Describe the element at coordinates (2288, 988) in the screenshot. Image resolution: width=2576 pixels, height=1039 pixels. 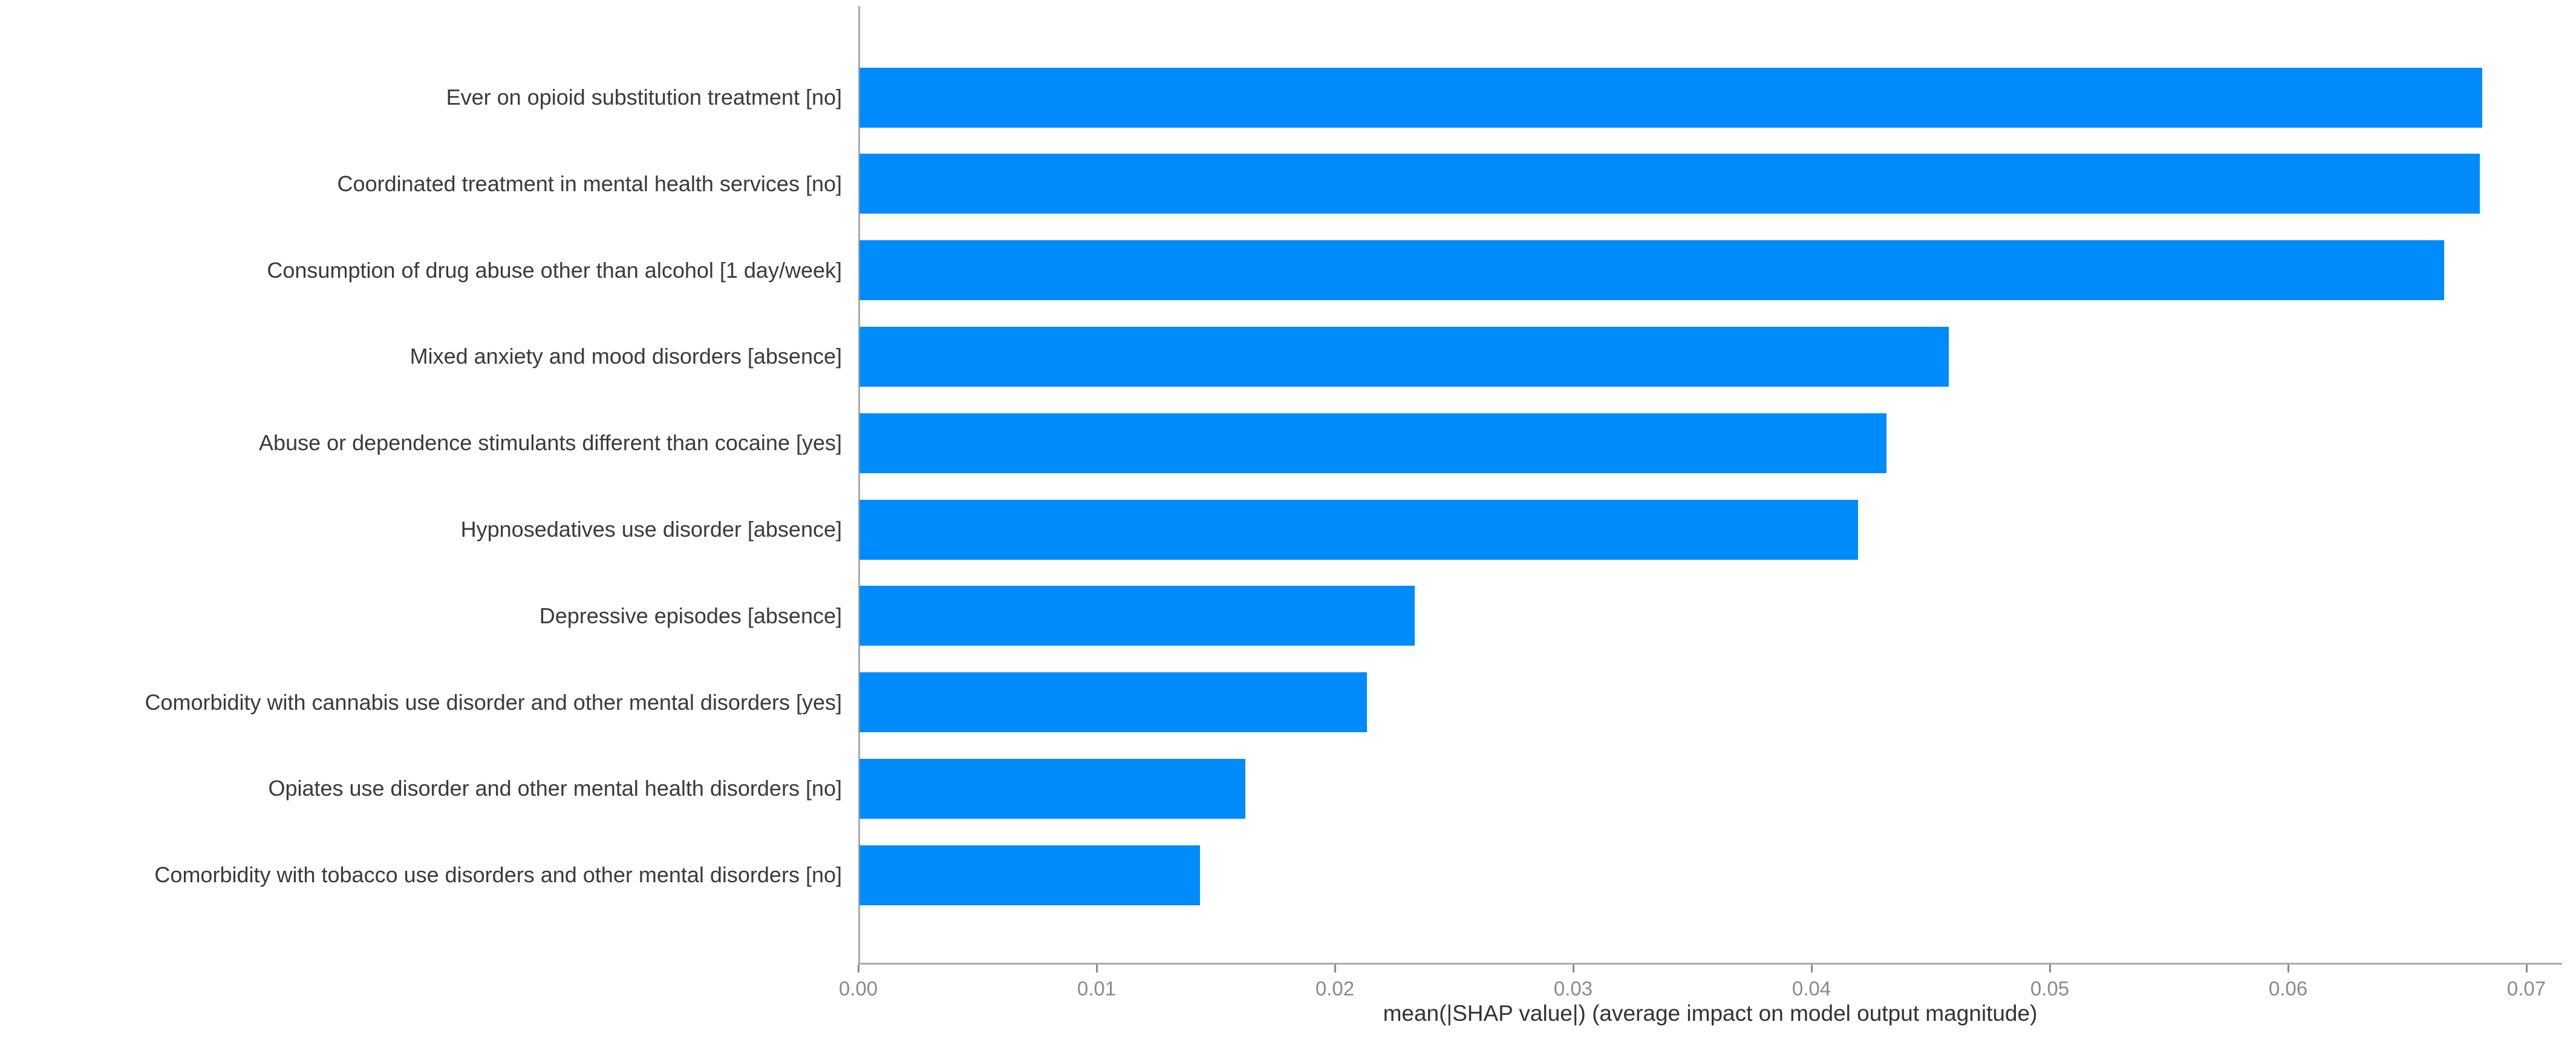
I see `x-tick-label: 0.06` at that location.